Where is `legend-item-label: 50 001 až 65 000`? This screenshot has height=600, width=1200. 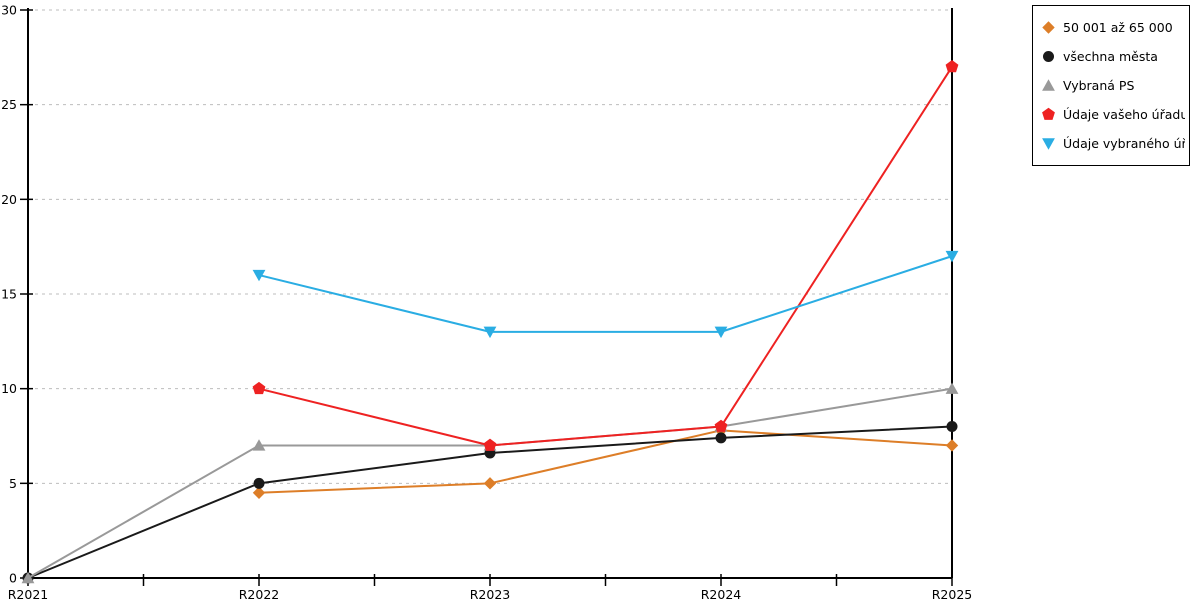
legend-item-label: 50 001 až 65 000 is located at coordinates (1118, 27).